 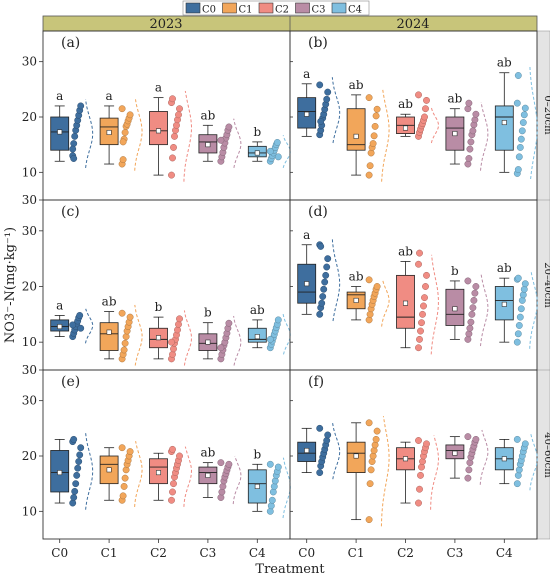 What do you see at coordinates (220, 503) in the screenshot?
I see `box-c3: ab C3` at bounding box center [220, 503].